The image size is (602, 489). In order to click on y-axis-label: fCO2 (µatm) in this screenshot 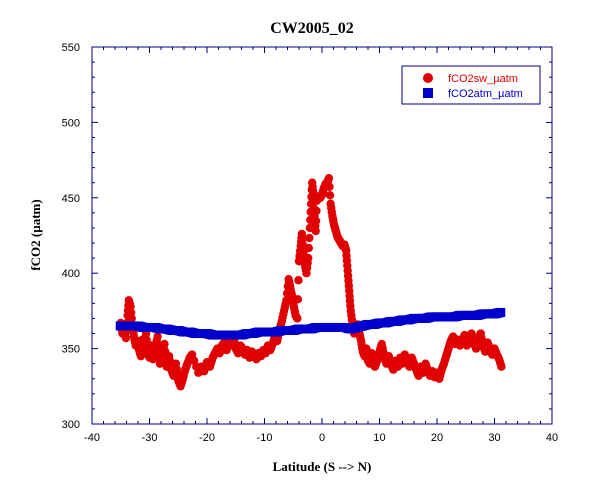, I will do `click(35, 234)`.